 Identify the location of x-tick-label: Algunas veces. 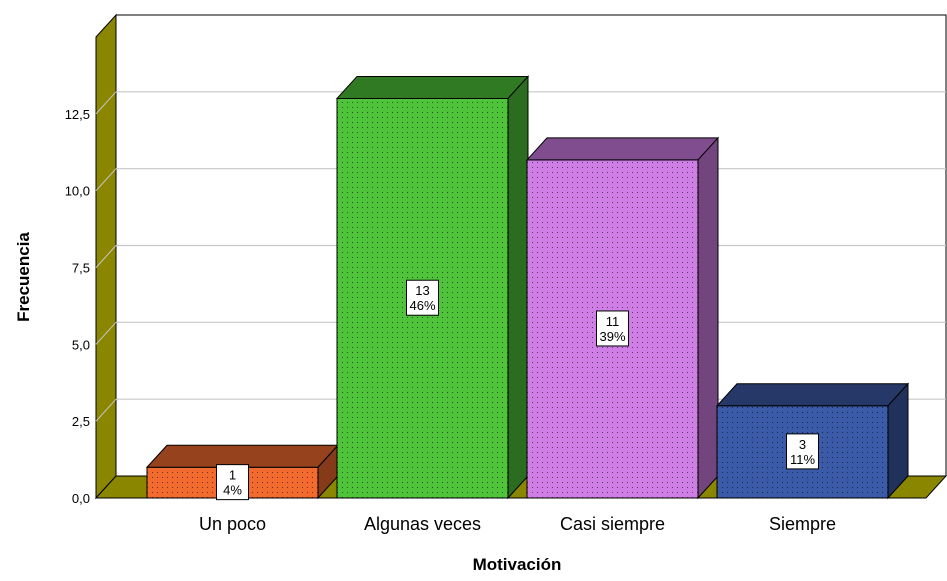
(422, 524).